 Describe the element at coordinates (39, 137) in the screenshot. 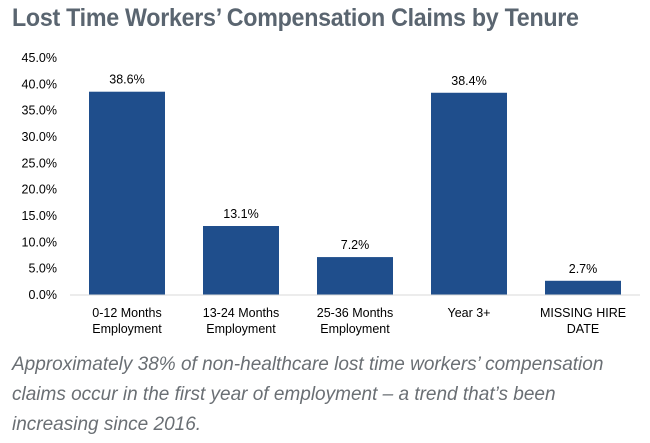

I see `y-tick-label: 30.0%` at that location.